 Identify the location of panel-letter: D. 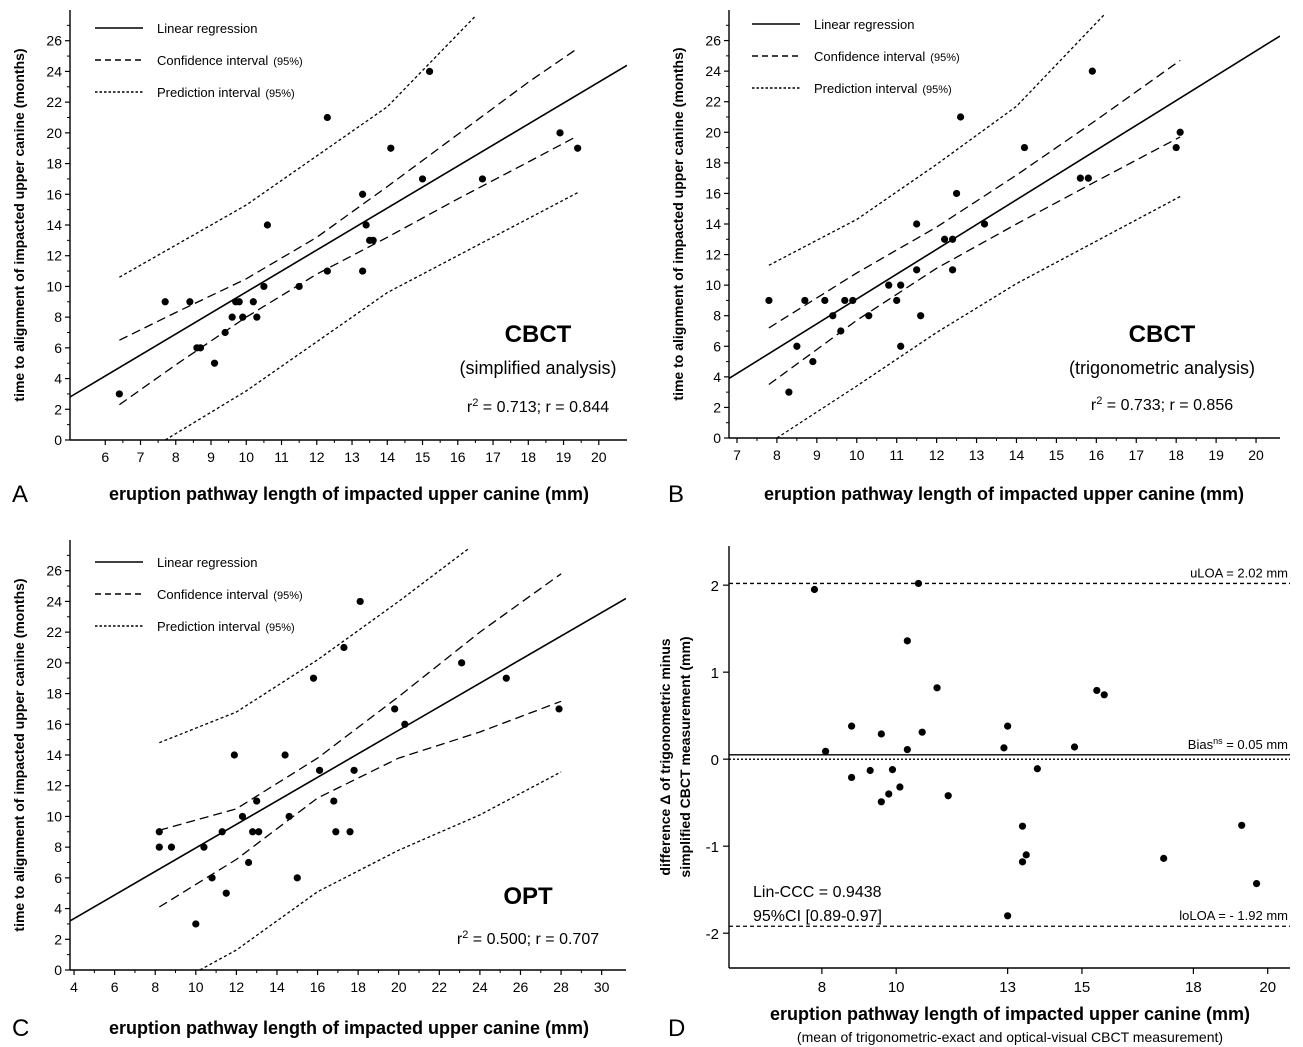
(676, 1028).